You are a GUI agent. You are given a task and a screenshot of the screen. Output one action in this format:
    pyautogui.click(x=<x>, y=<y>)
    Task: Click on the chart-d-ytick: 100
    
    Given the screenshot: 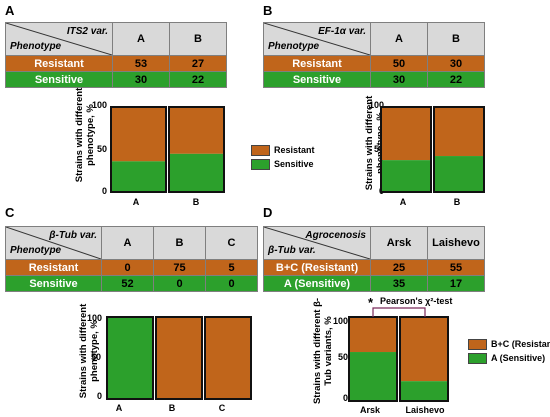 What is the action you would take?
    pyautogui.click(x=341, y=321)
    